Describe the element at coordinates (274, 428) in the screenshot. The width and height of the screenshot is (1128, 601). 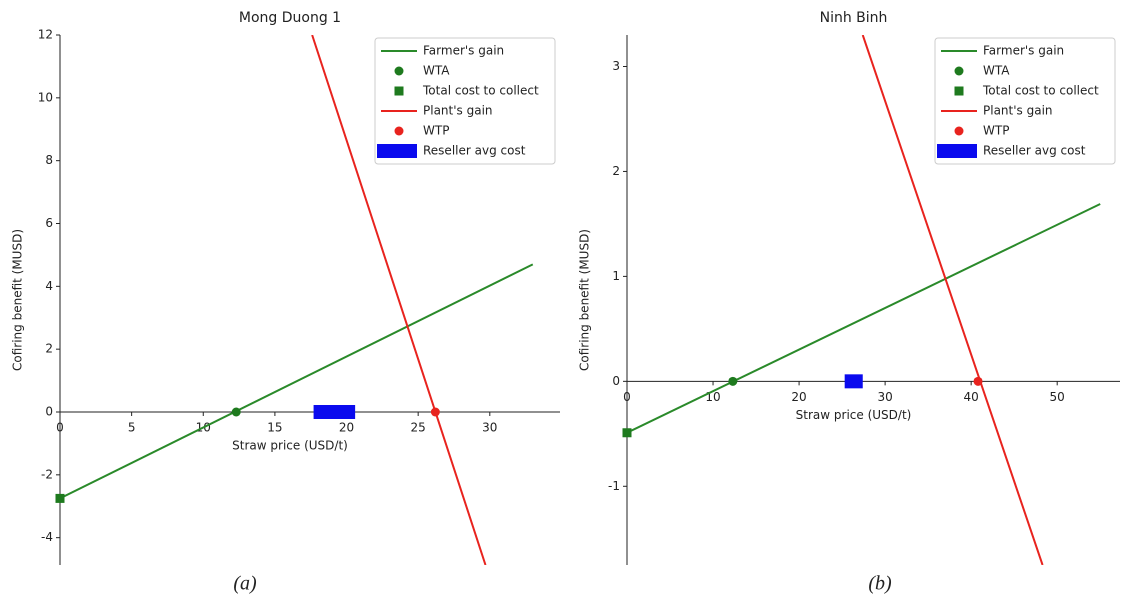
I see `x-tick-label: 15` at that location.